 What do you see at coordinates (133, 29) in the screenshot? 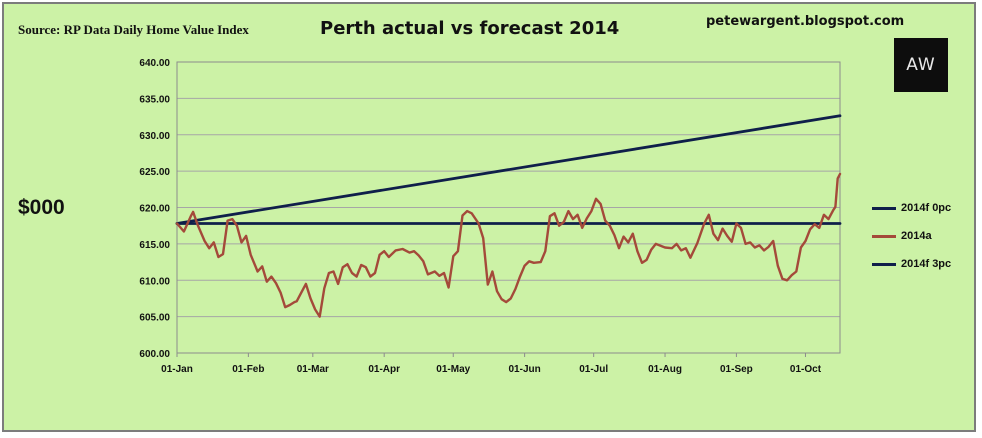
I see `source-note: Source: RP Data Daily Home Value Index` at bounding box center [133, 29].